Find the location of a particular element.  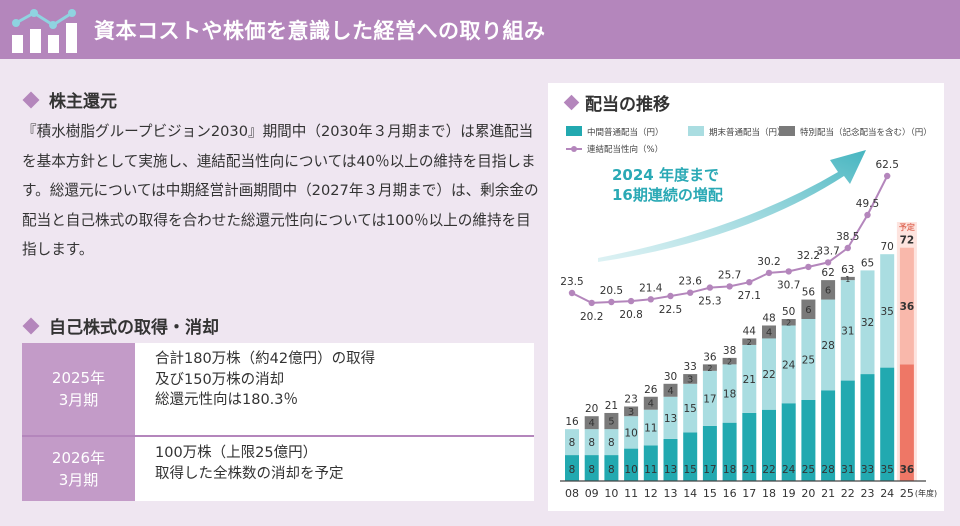

x-unit-label: (年度) is located at coordinates (926, 493).